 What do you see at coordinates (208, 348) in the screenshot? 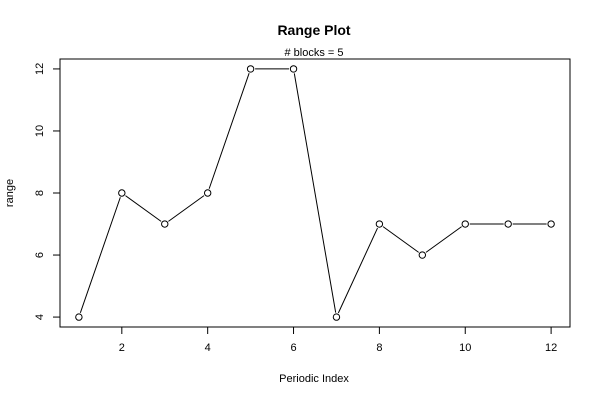
I see `x-tick-label: 4` at bounding box center [208, 348].